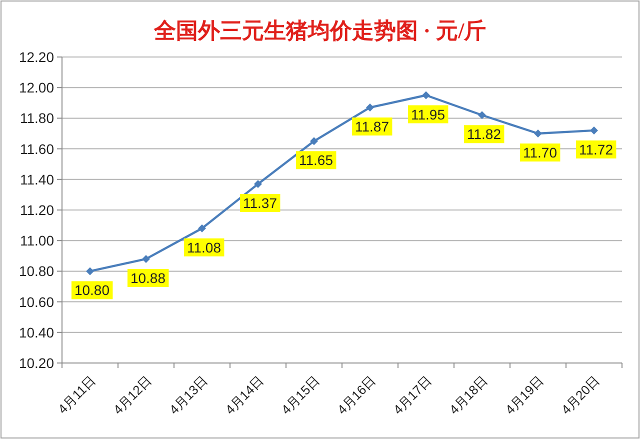 Image resolution: width=640 pixels, height=439 pixels. I want to click on y-tick-label: 11.20, so click(37, 210).